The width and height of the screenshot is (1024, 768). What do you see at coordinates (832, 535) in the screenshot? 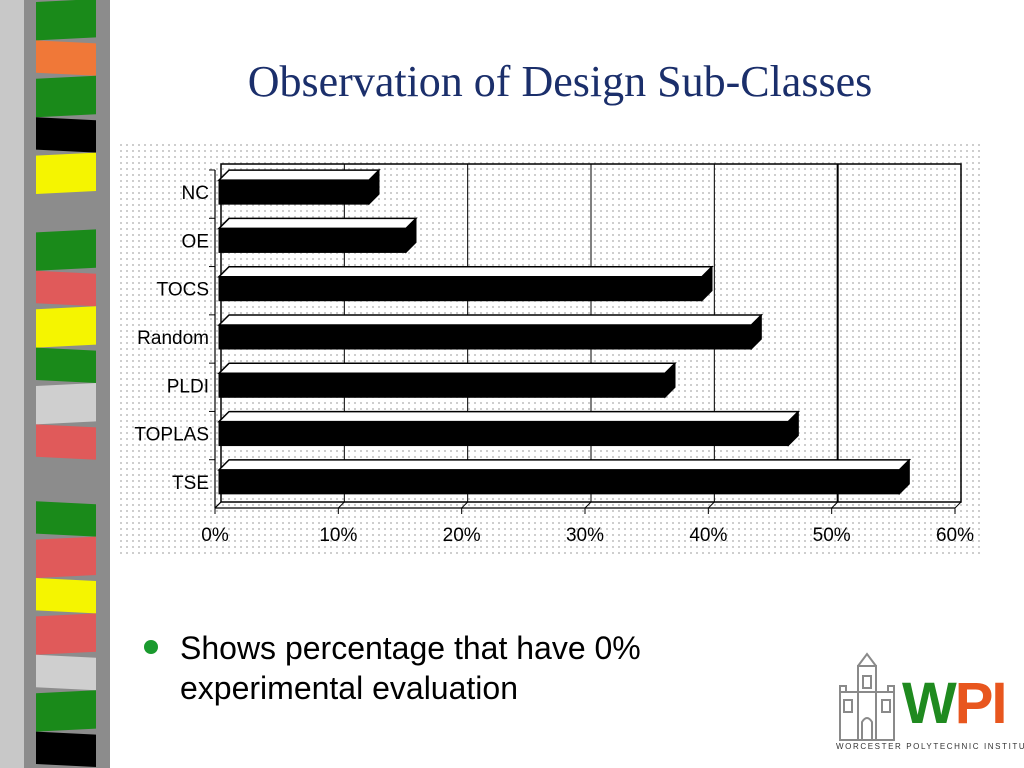
I see `x-tick-label: 50%` at bounding box center [832, 535].